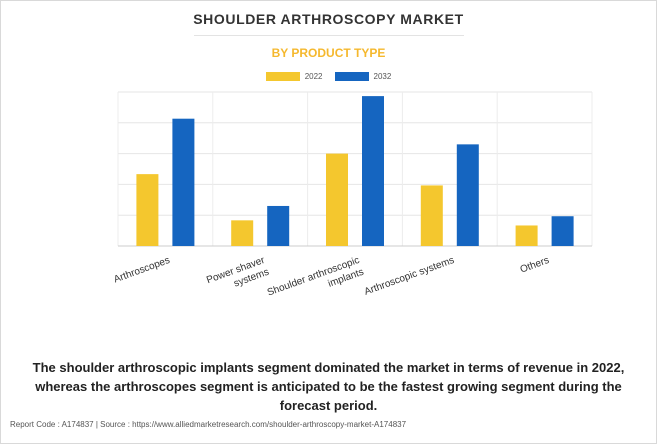 The width and height of the screenshot is (657, 444). I want to click on x-tick-label: Arthroscopes, so click(141, 270).